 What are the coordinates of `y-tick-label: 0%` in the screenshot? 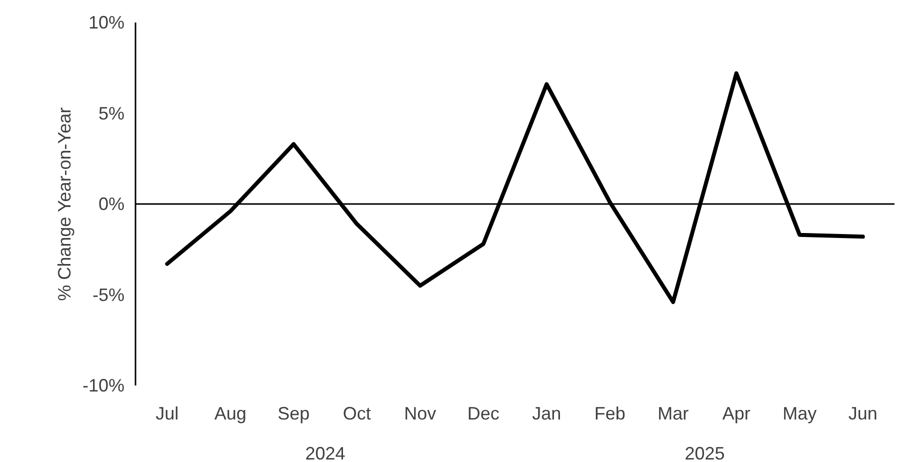 It's located at (111, 204).